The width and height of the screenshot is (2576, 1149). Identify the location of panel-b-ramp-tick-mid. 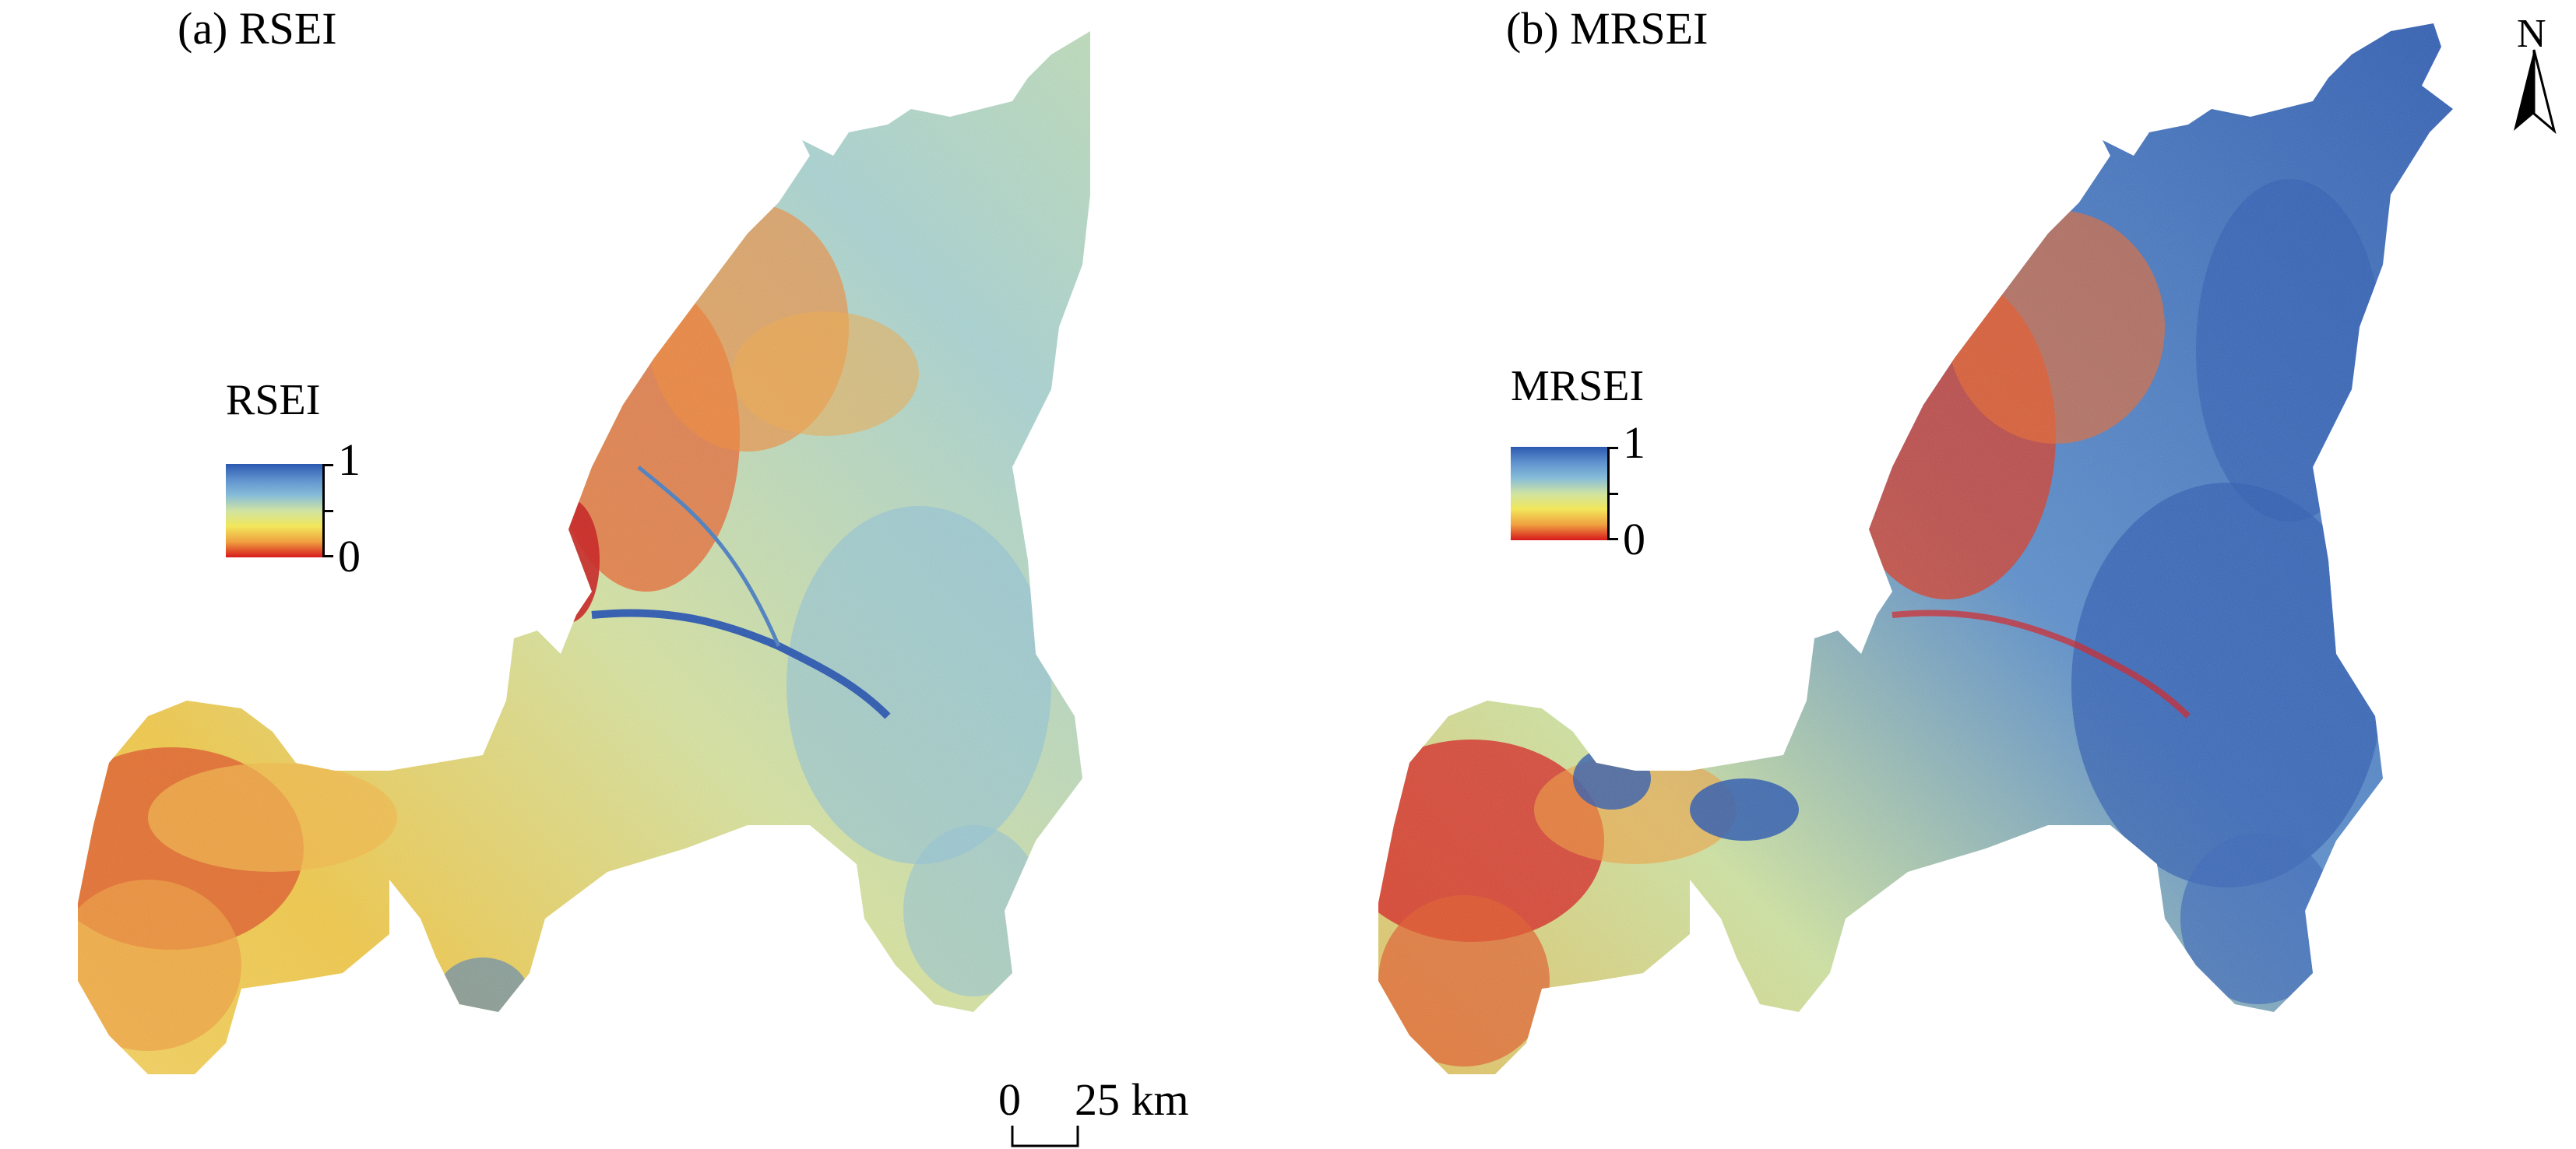
(1612, 494).